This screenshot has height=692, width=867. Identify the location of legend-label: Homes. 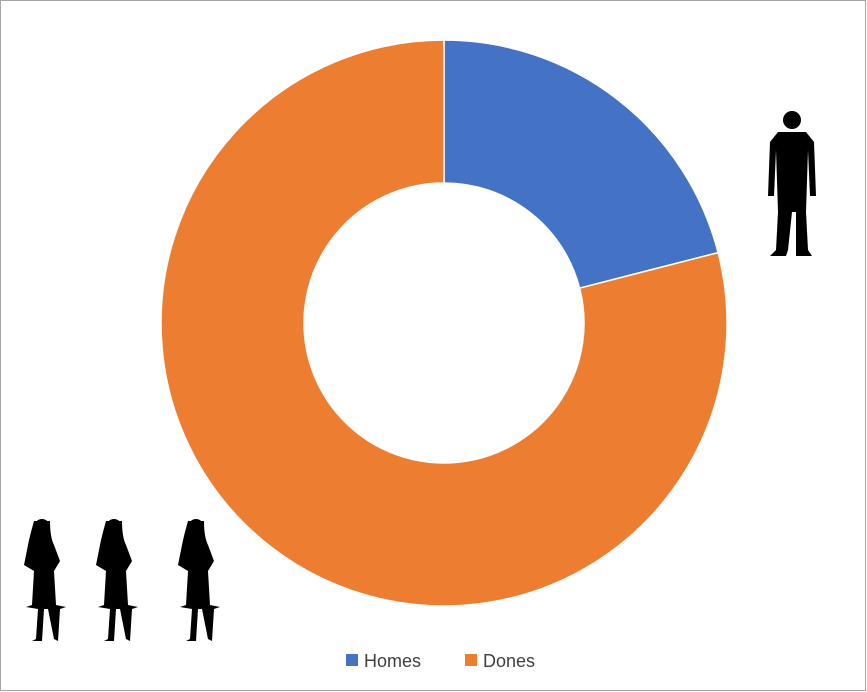
(392, 661).